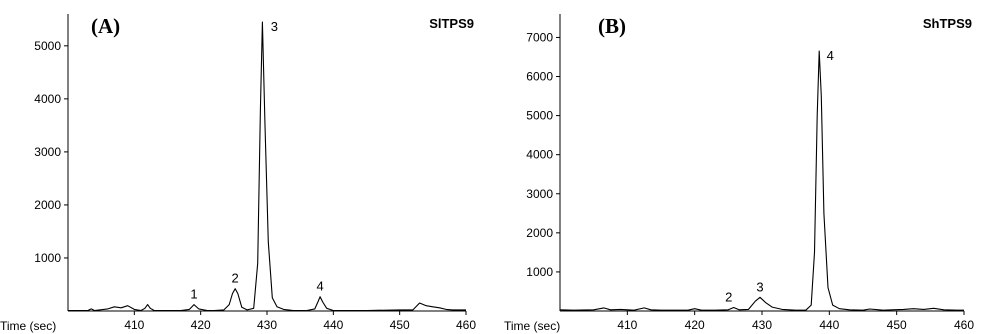 This screenshot has height=334, width=987. Describe the element at coordinates (539, 77) in the screenshot. I see `y-tick-label: 6000` at that location.